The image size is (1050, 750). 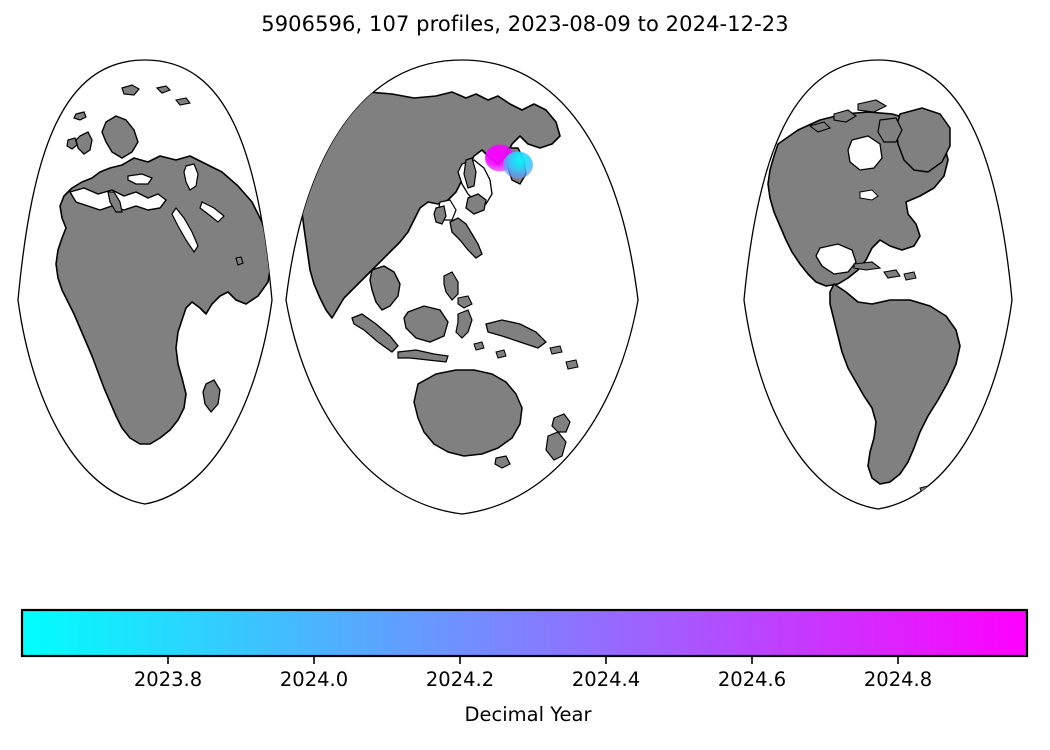 I want to click on land-java, so click(x=423, y=356).